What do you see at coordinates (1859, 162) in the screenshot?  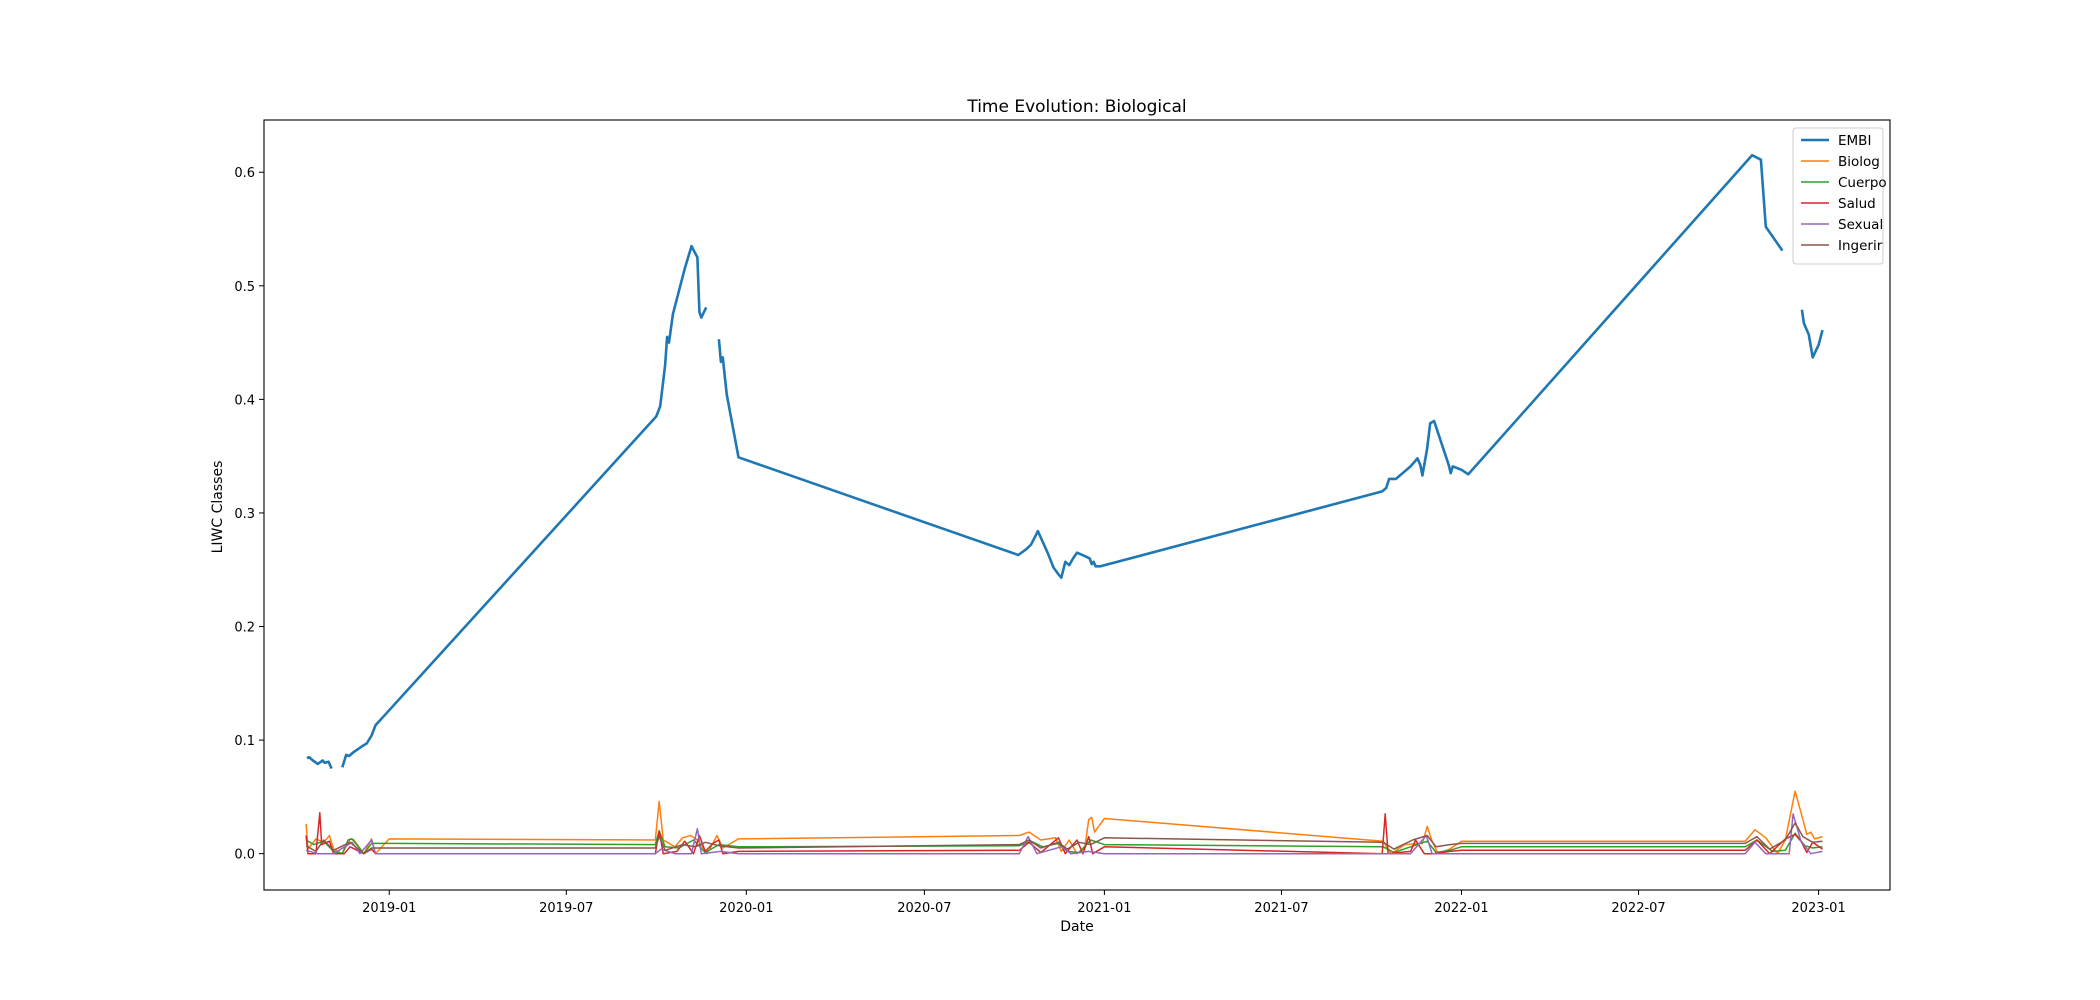 I see `legend-label-biolog: Biolog` at bounding box center [1859, 162].